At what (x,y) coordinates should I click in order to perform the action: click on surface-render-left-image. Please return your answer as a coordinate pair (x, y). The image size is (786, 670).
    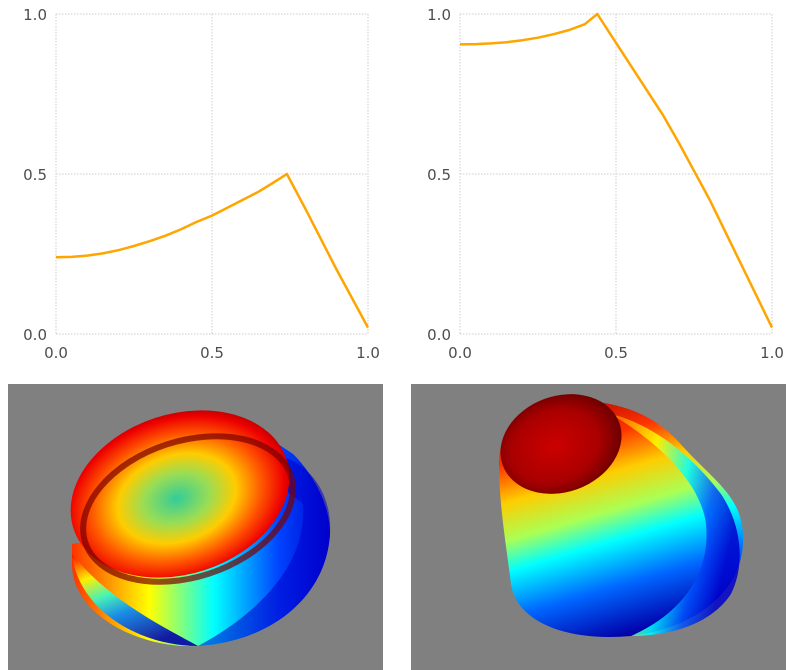
    Looking at the image, I should click on (200, 528).